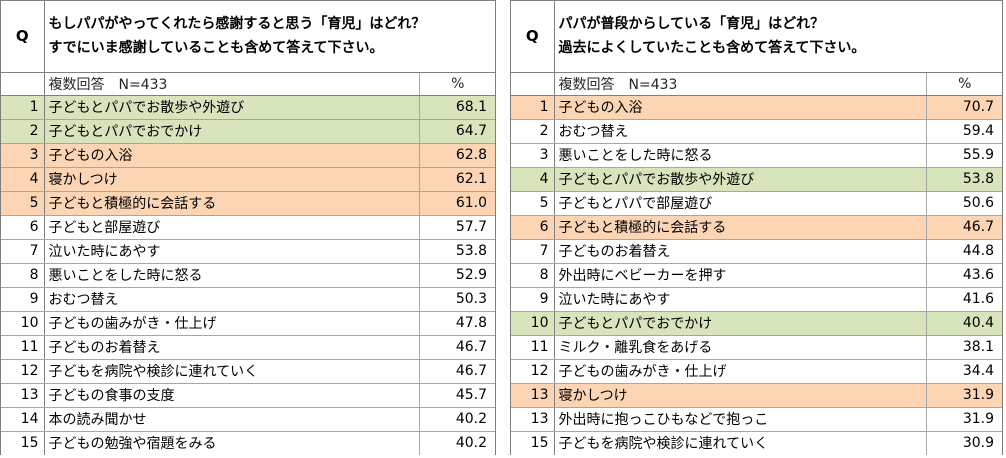 This screenshot has height=458, width=1006. Describe the element at coordinates (232, 395) in the screenshot. I see `item-cell: 子どもの食事の支度` at that location.